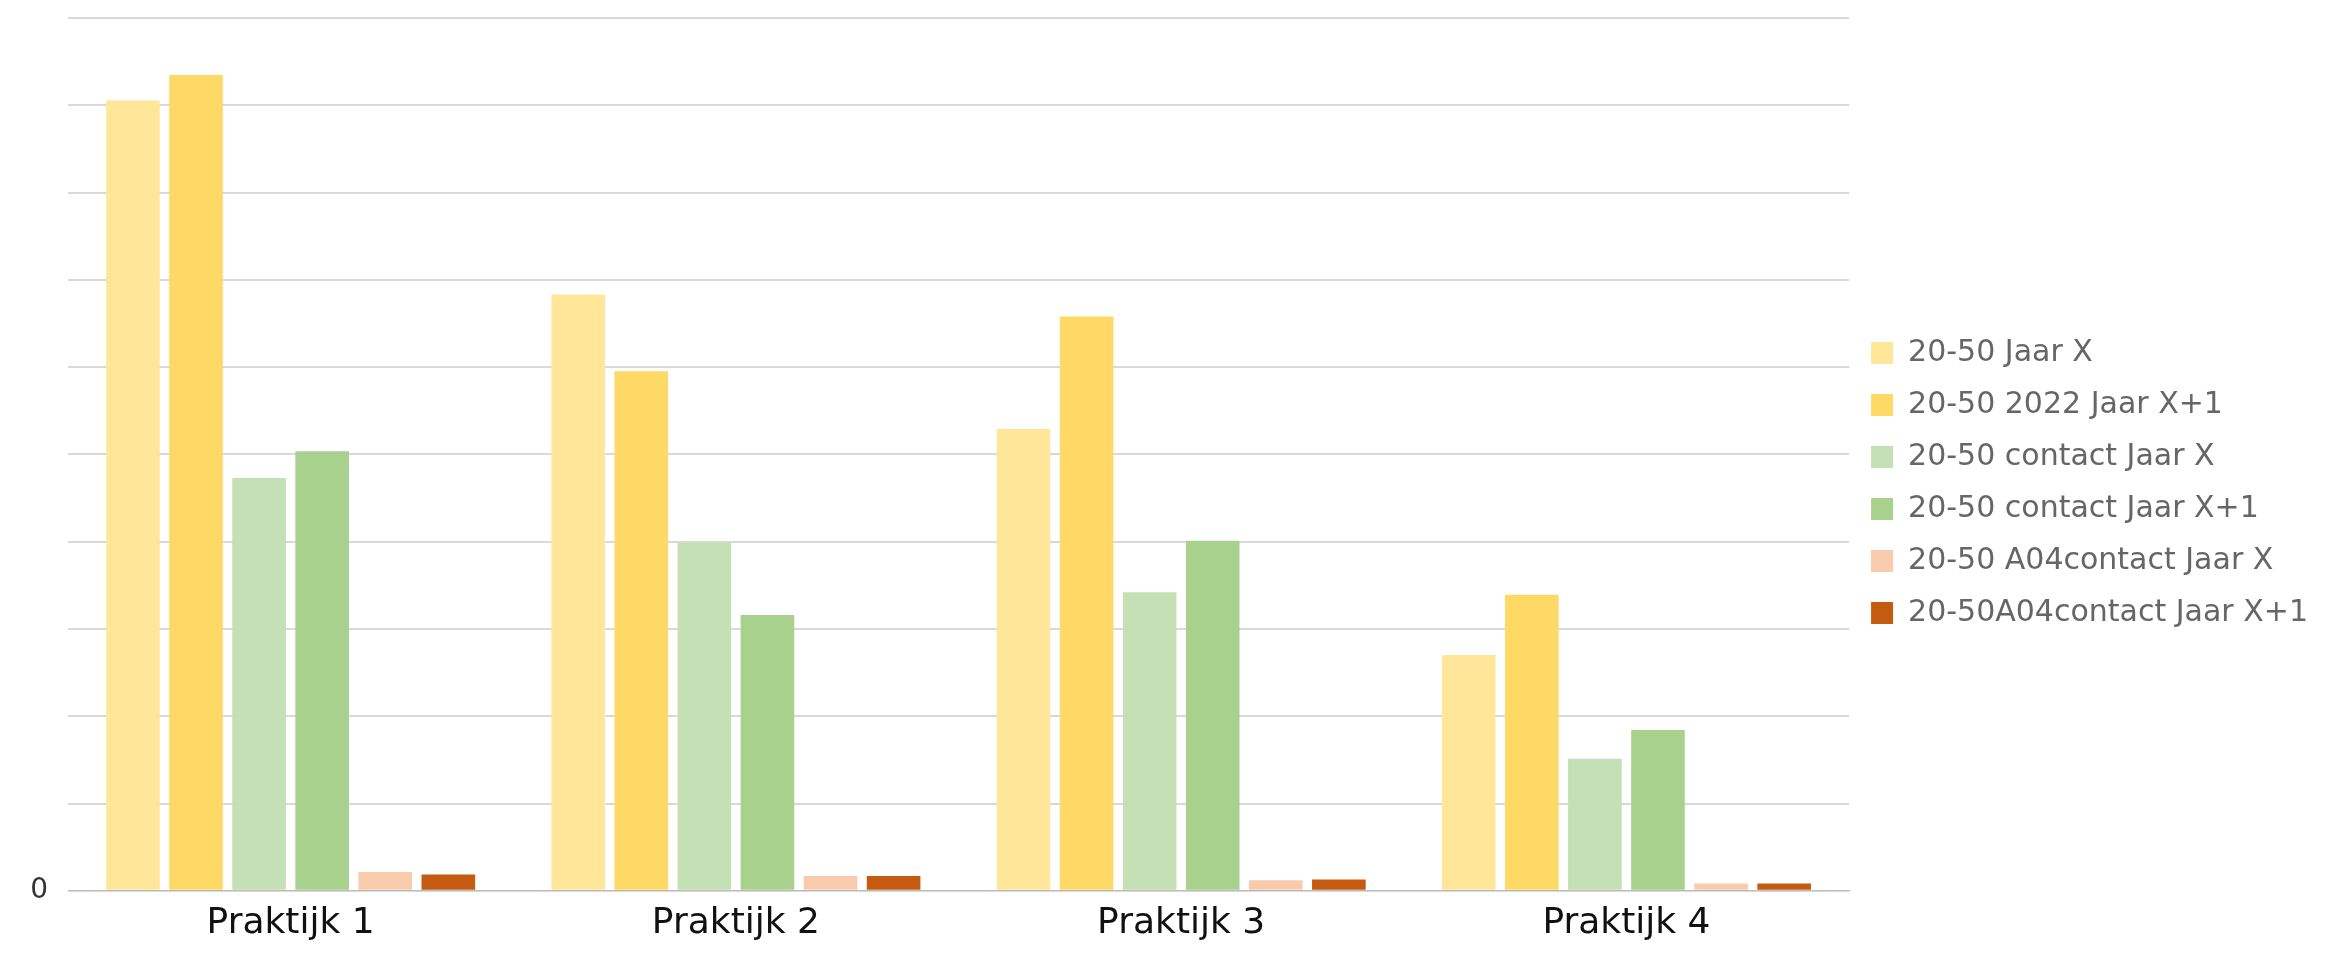  What do you see at coordinates (39, 889) in the screenshot?
I see `text: 0` at bounding box center [39, 889].